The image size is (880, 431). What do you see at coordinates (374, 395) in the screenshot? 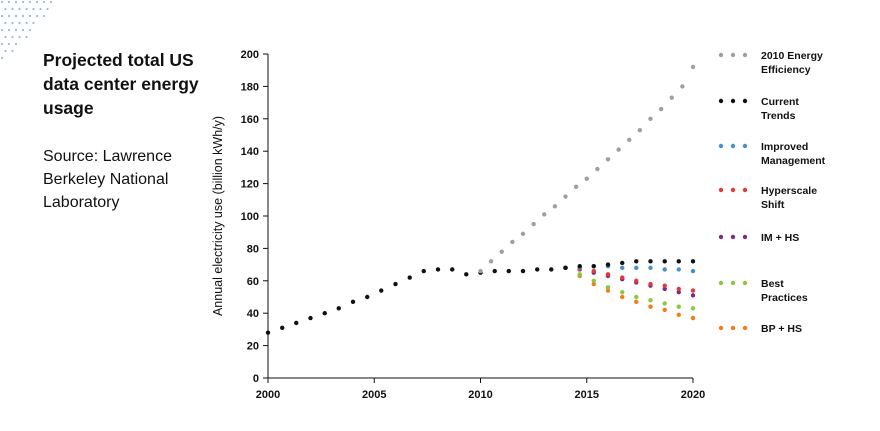
I see `x-tick-label: 2005` at bounding box center [374, 395].